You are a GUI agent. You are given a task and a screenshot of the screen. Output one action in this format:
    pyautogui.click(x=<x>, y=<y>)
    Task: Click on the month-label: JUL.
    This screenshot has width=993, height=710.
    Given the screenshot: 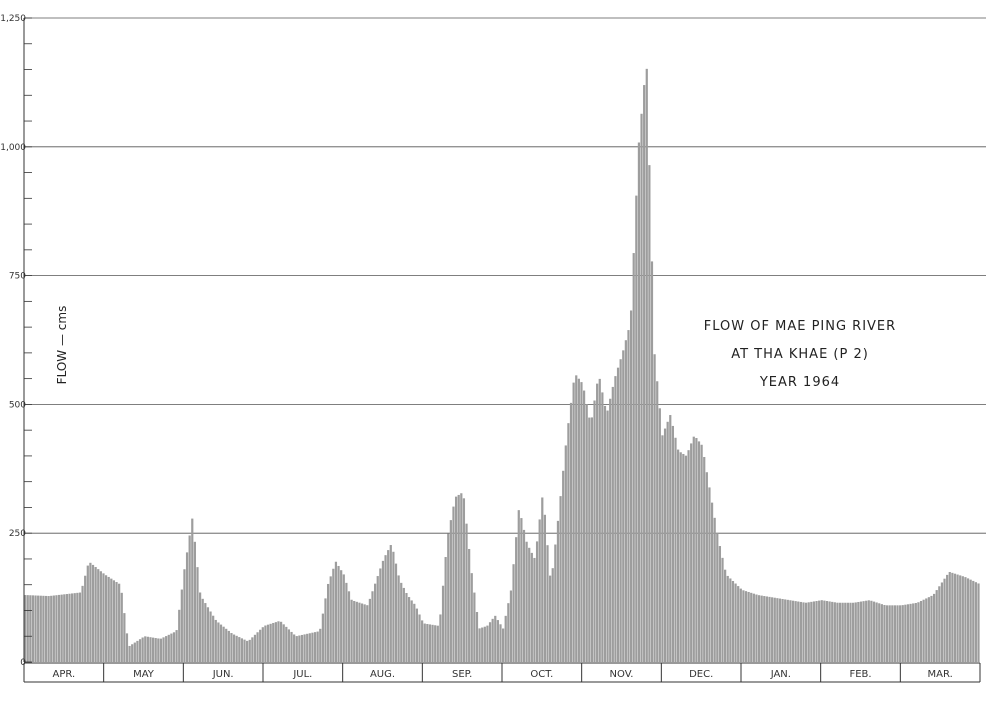 What is the action you would take?
    pyautogui.click(x=302, y=674)
    